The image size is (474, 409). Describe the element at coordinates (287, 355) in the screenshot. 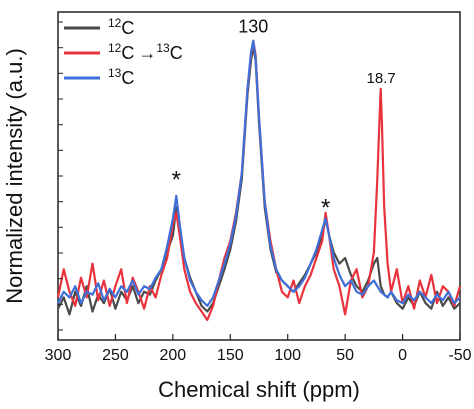

I see `x-tick-label: 100` at that location.